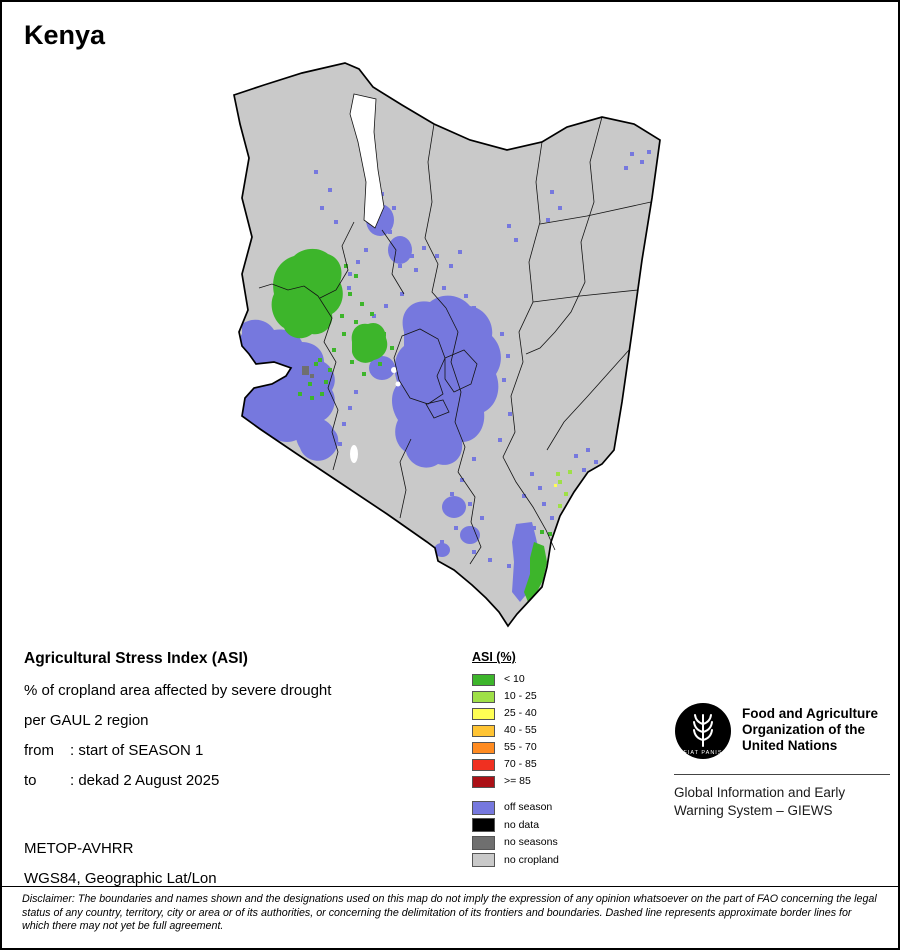 This screenshot has height=950, width=900. What do you see at coordinates (542, 713) in the screenshot?
I see `legend-row: 25 - 40` at bounding box center [542, 713].